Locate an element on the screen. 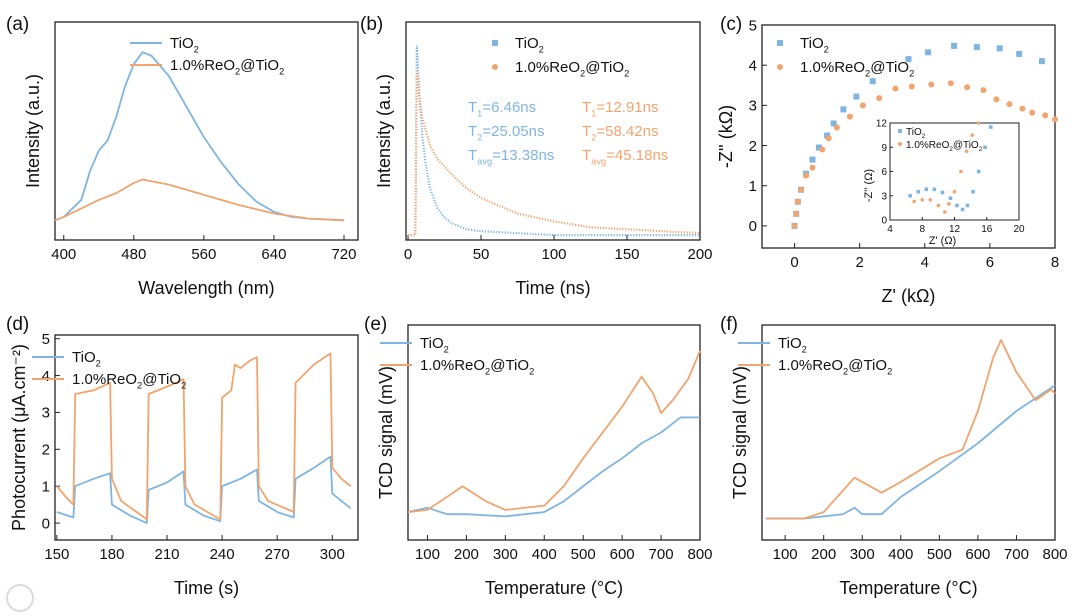 The height and width of the screenshot is (616, 1080). x-tick-label: 2 is located at coordinates (859, 262).